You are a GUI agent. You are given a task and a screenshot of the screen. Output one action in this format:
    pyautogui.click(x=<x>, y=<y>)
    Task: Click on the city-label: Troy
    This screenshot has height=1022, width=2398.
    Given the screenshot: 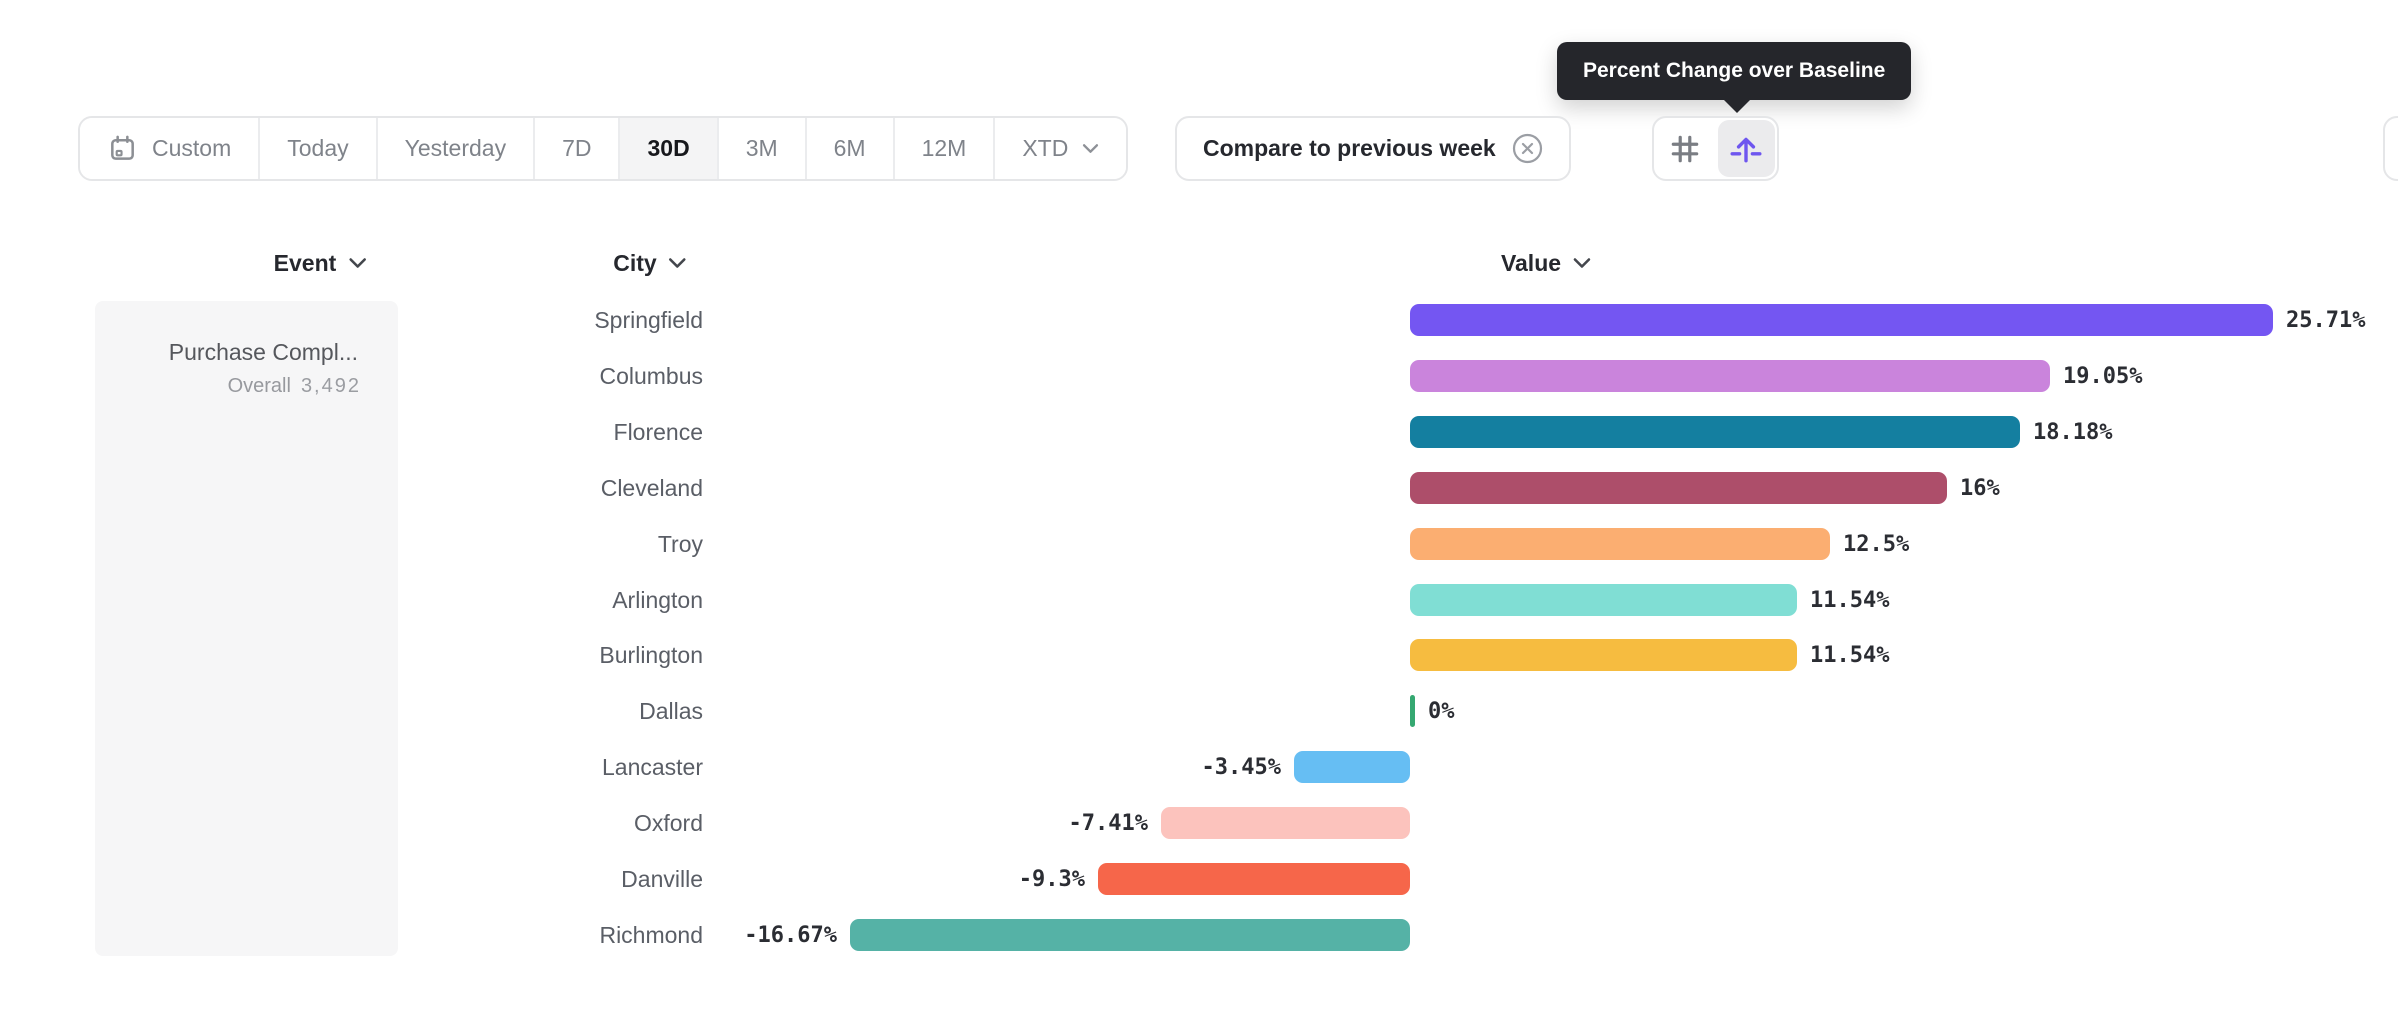 What is the action you would take?
    pyautogui.click(x=680, y=544)
    